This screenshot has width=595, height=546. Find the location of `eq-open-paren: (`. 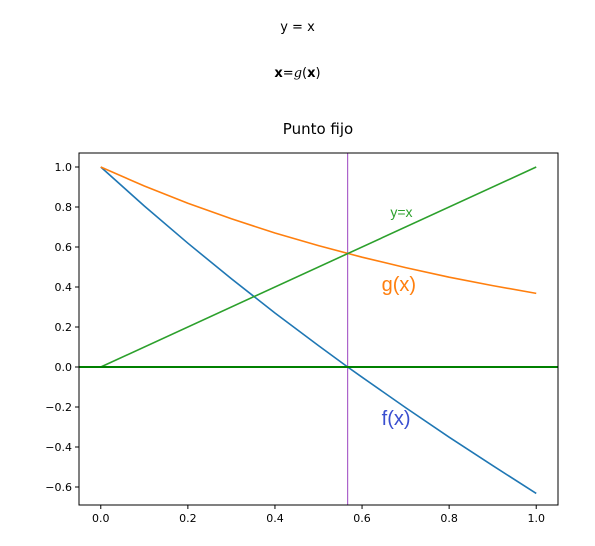

eq-open-paren: ( is located at coordinates (305, 73).